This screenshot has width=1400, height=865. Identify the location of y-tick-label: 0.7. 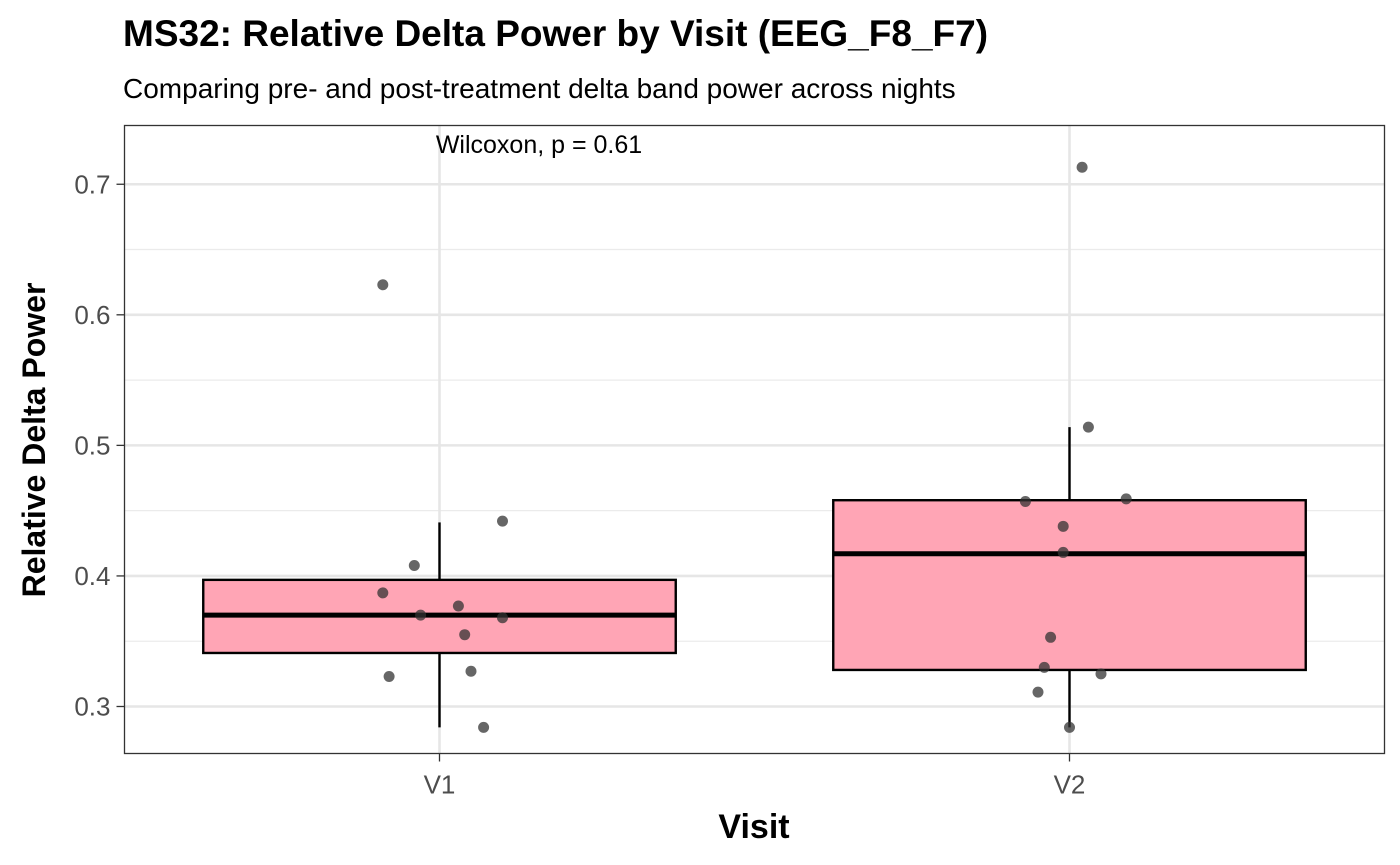
(92, 184).